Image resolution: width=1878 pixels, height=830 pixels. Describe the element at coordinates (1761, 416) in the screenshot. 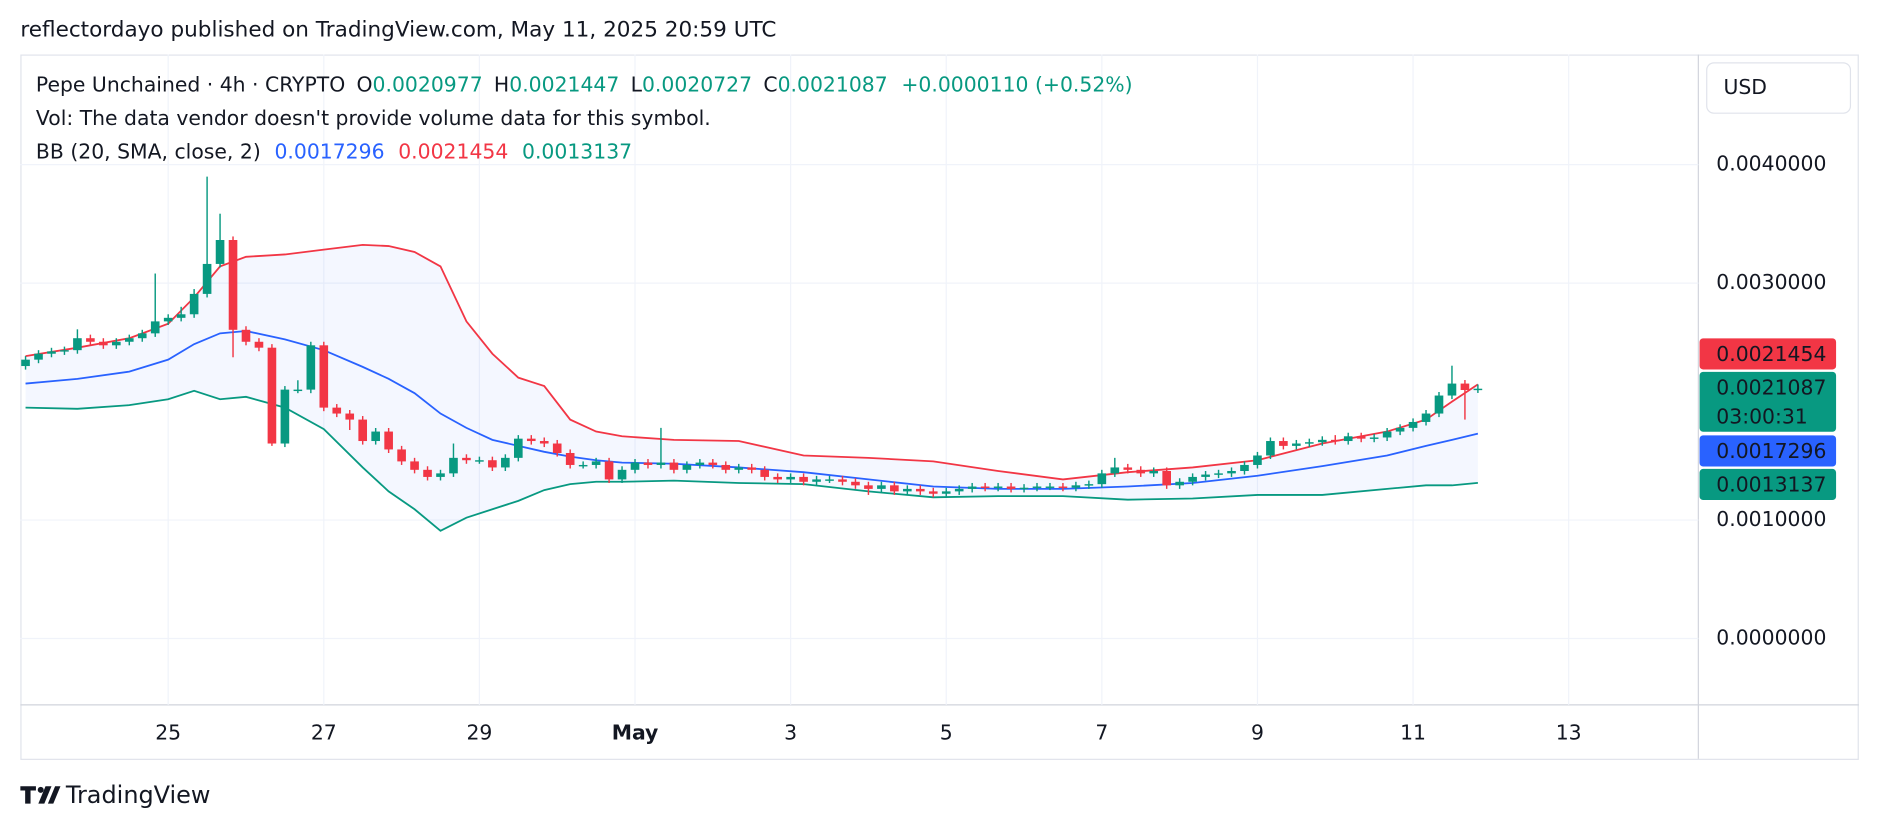

I see `countdown: 03:00:31` at that location.